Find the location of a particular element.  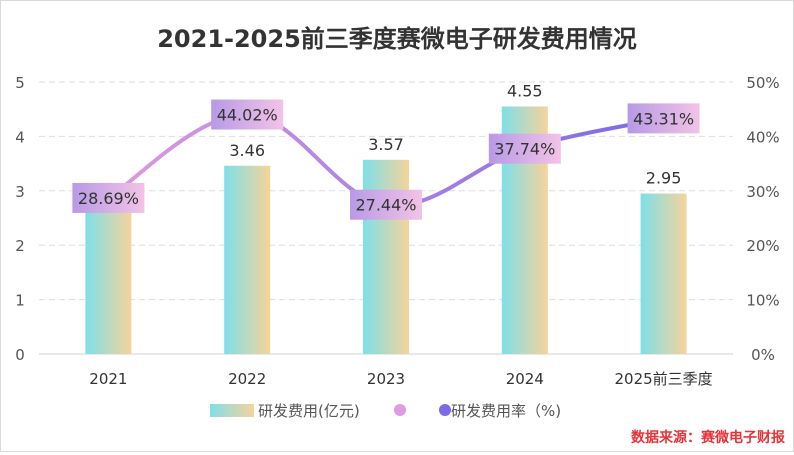

rate-label-text: 28.69% is located at coordinates (108, 198).